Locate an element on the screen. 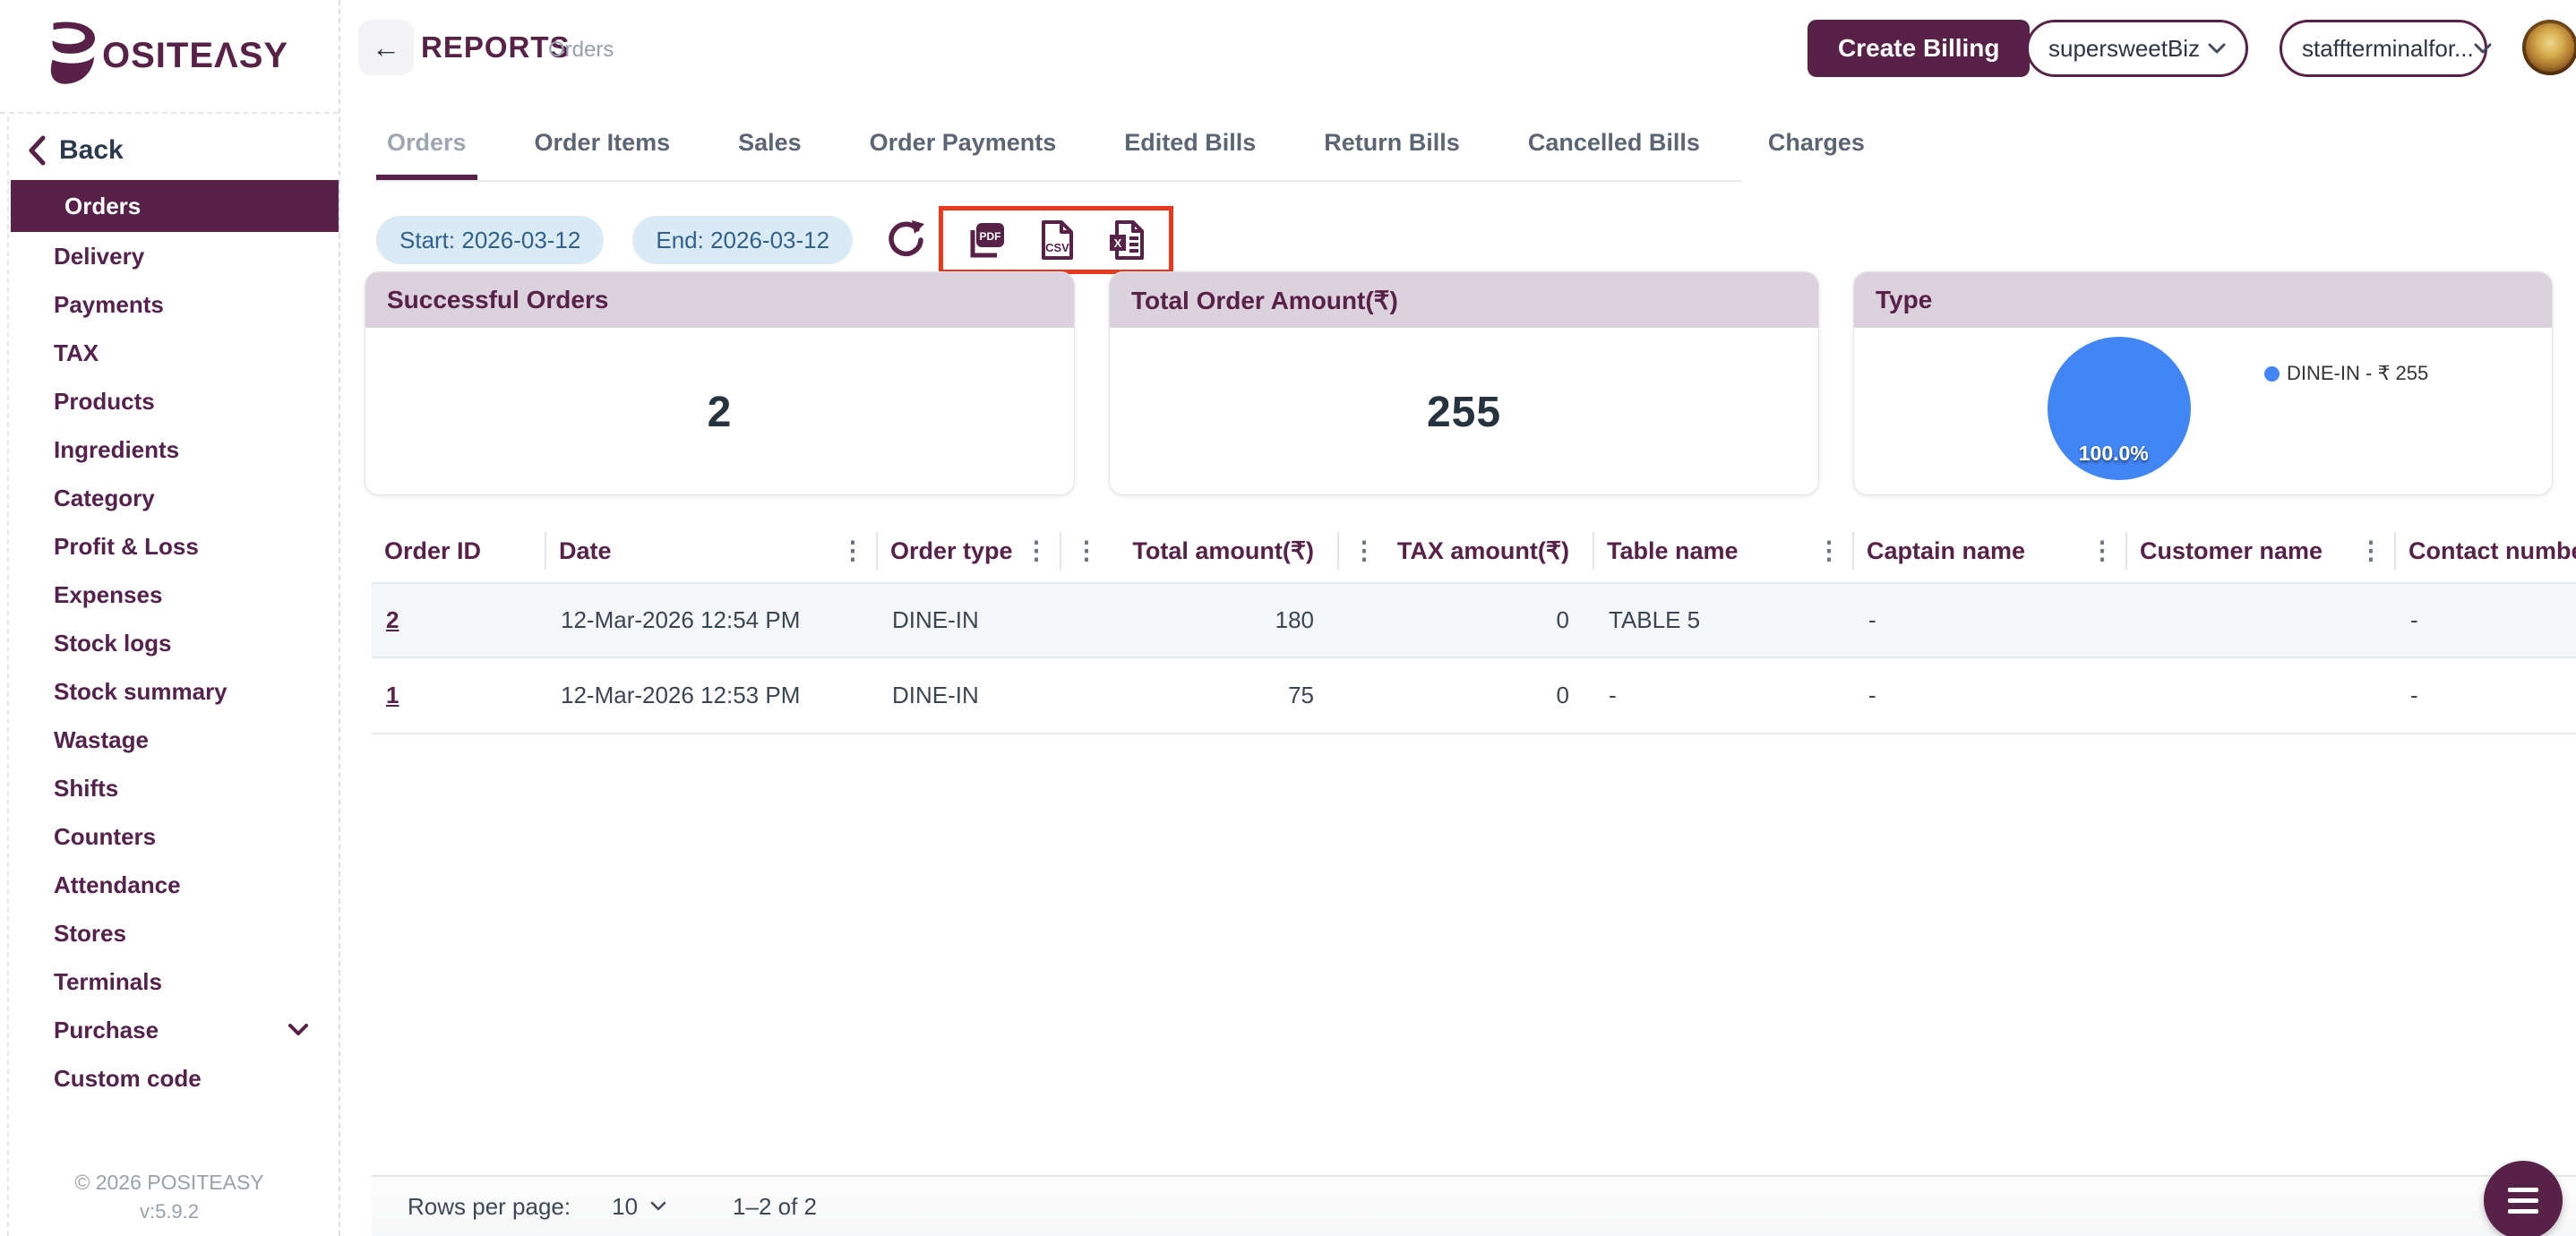 The height and width of the screenshot is (1236, 2576). refresh-button is located at coordinates (905, 240).